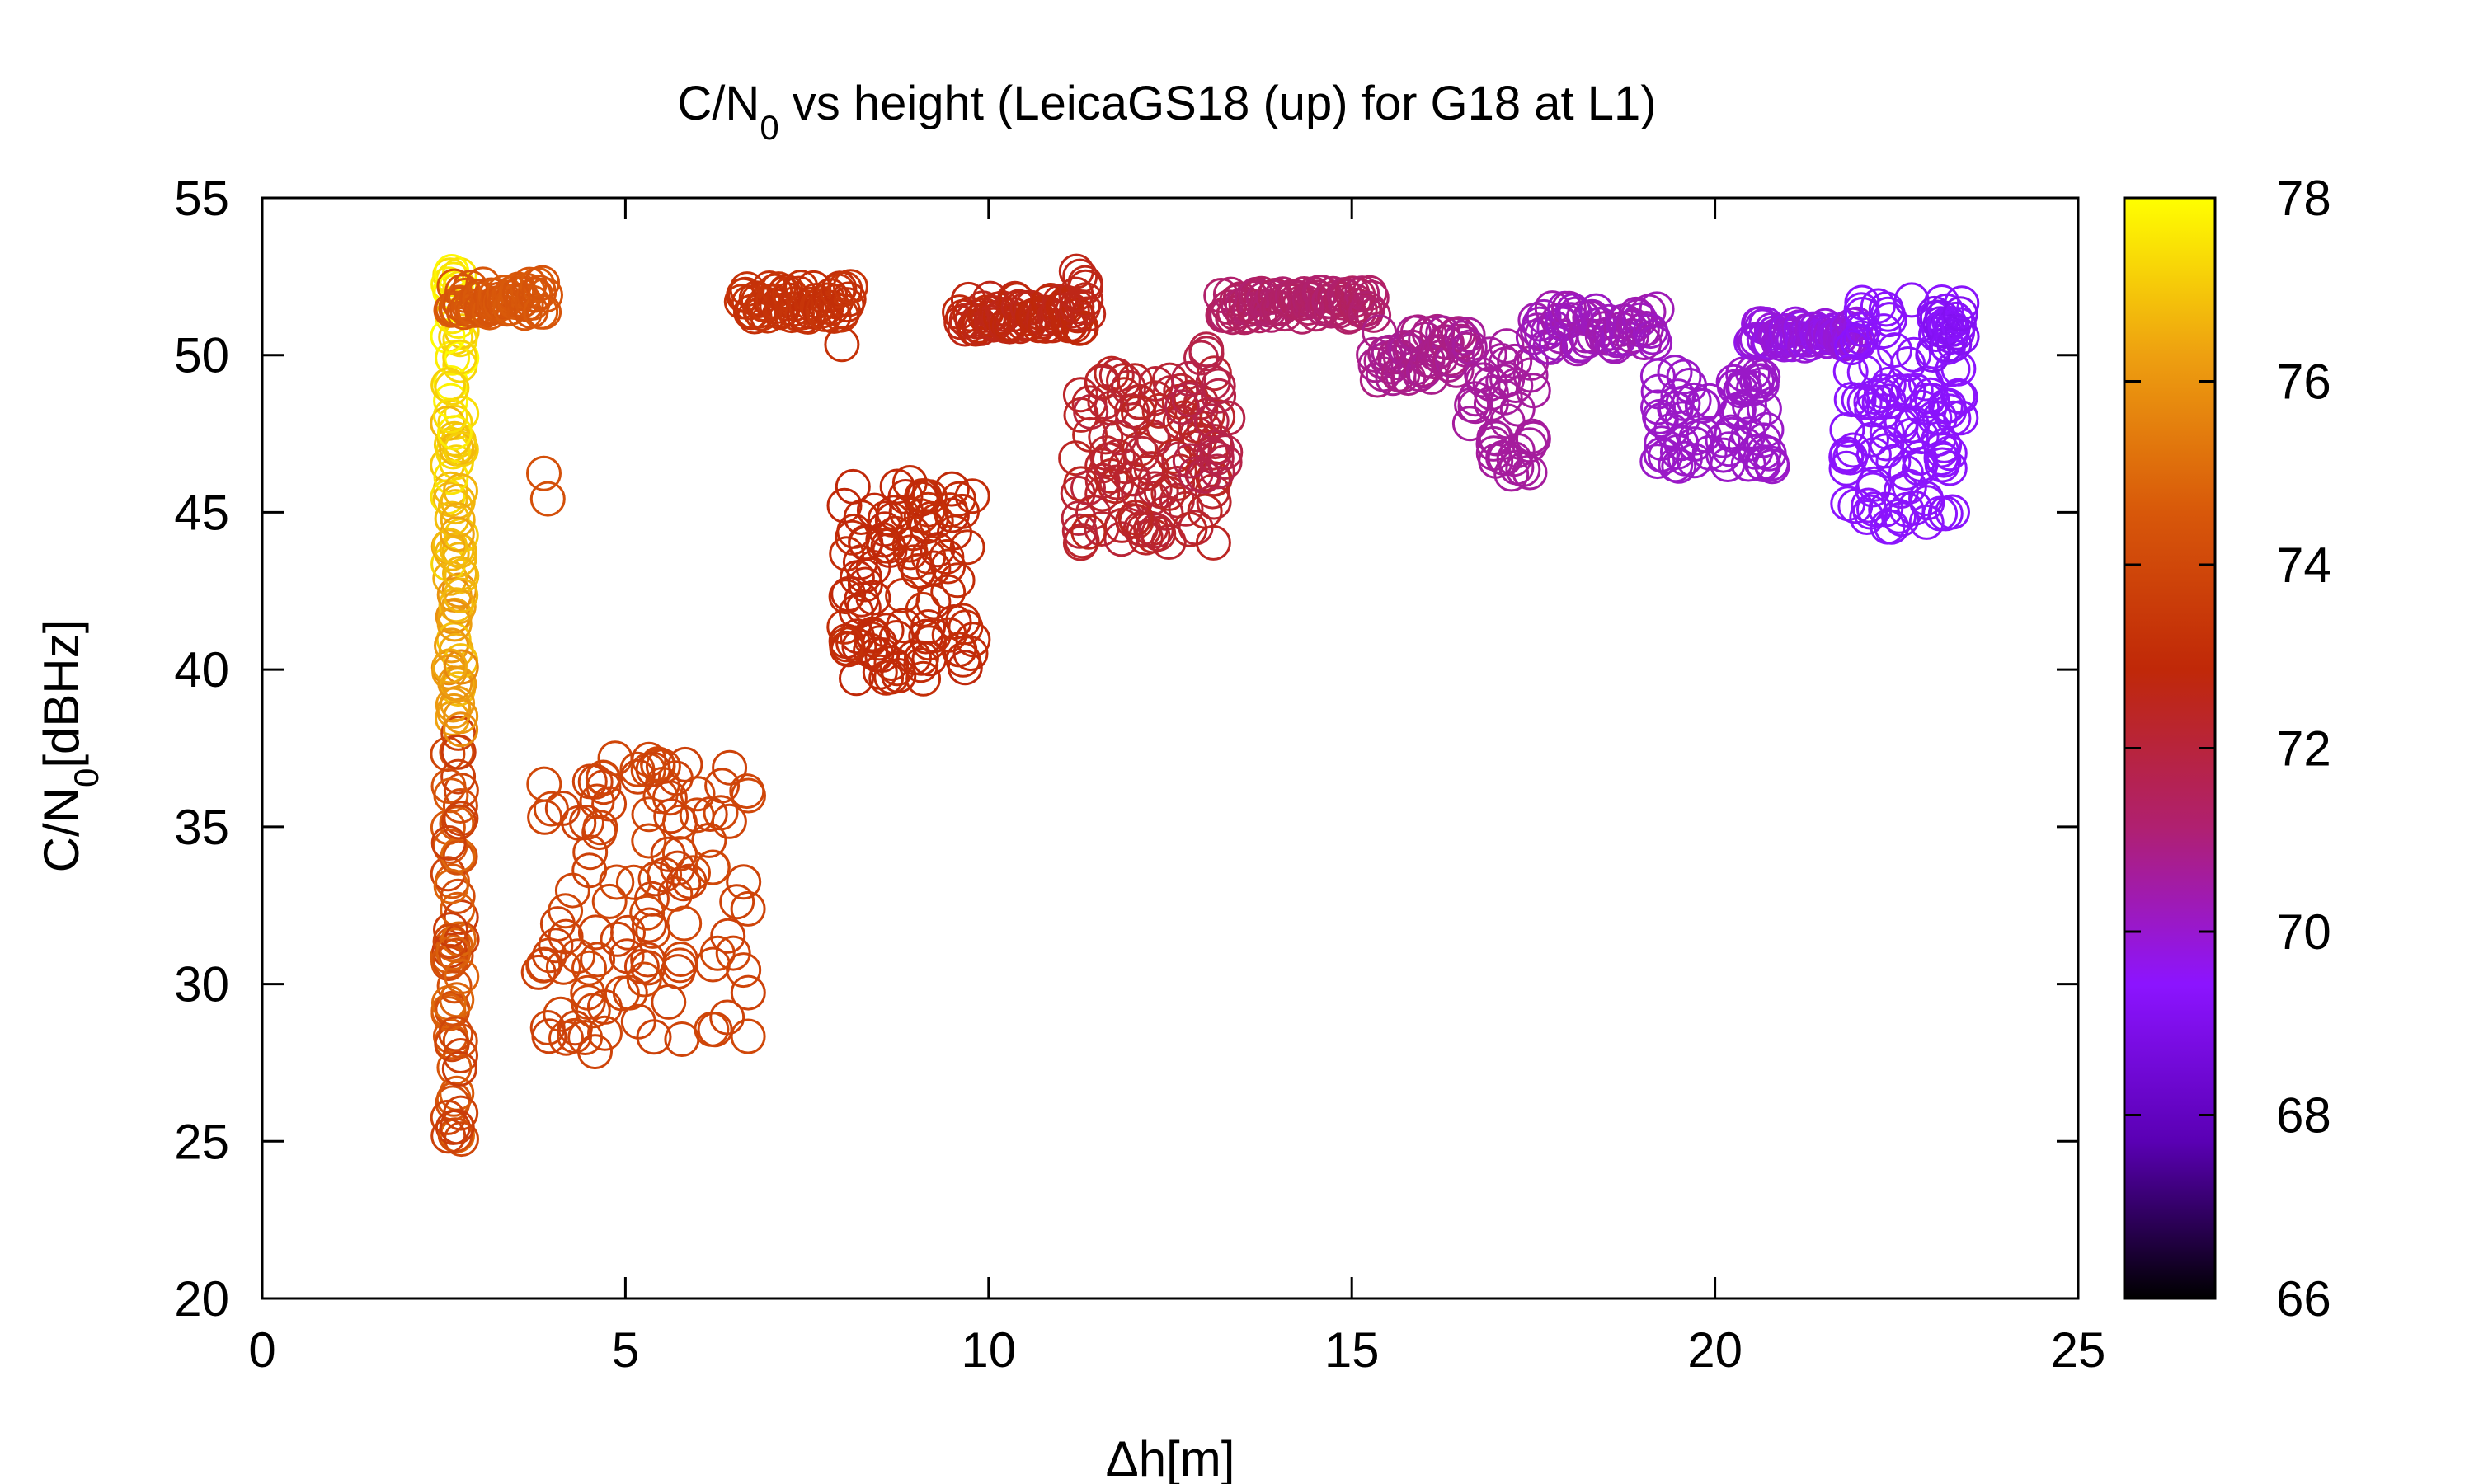 This screenshot has height=1484, width=2474. I want to click on y-tick-label: 50, so click(201, 355).